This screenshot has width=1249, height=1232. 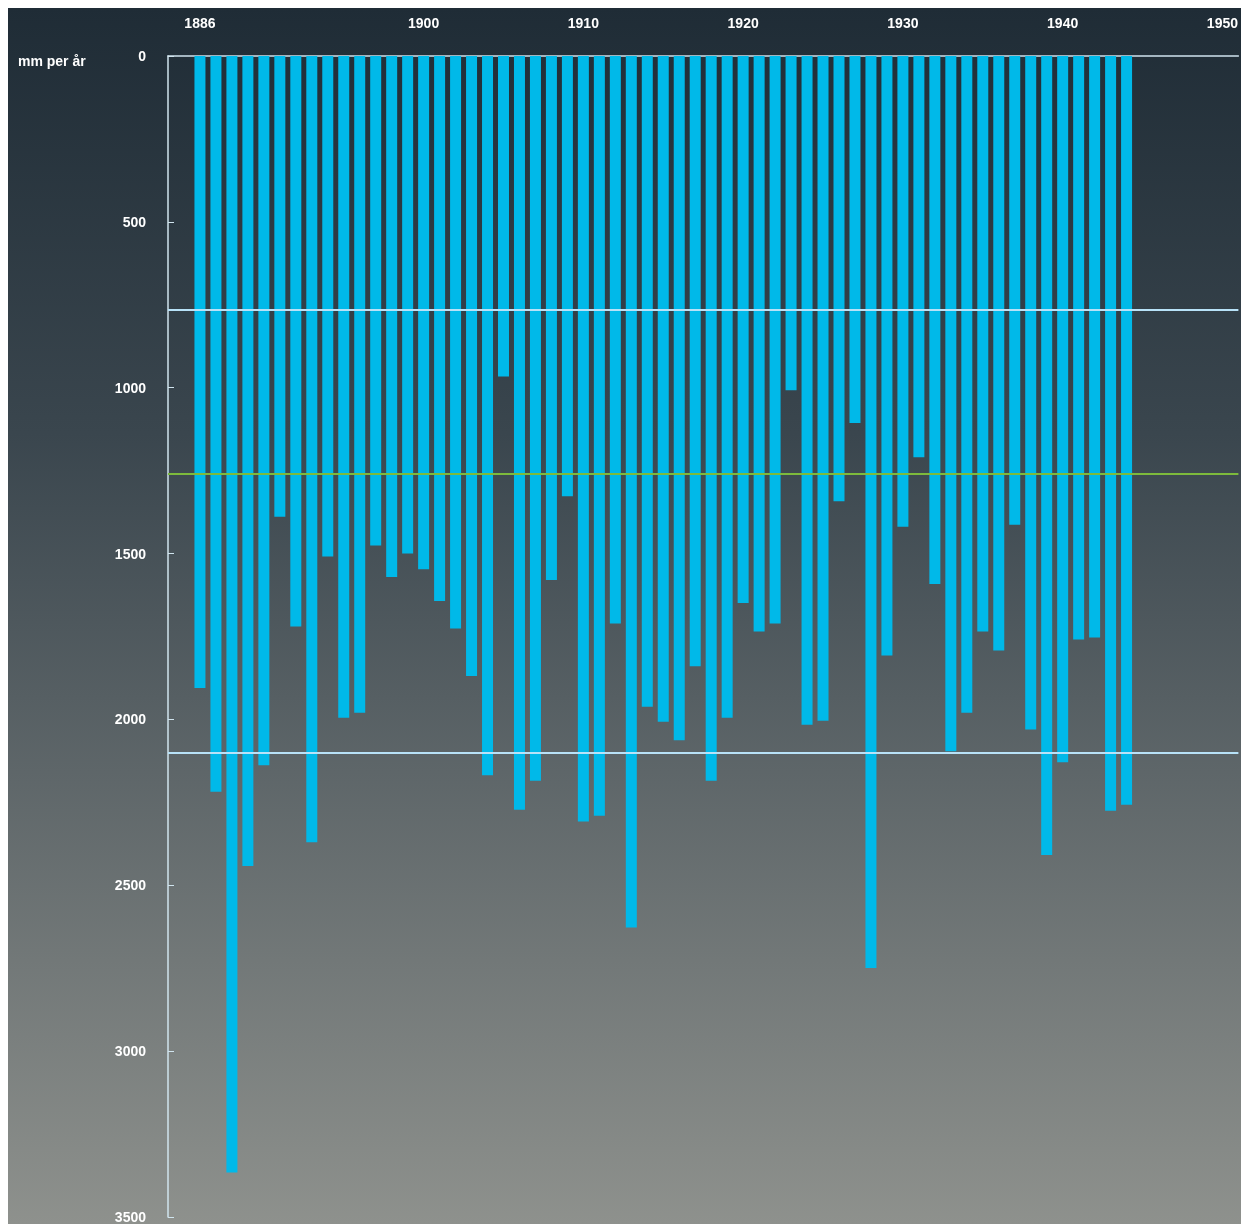 I want to click on y-tick-label: 3500, so click(x=130, y=1217).